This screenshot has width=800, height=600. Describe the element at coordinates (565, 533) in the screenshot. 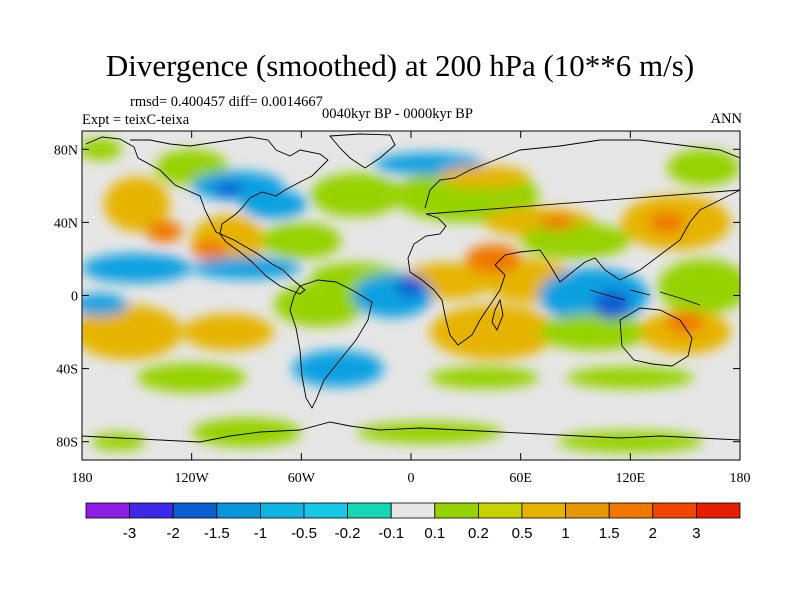

I see `colorbar-label-10: 1` at that location.